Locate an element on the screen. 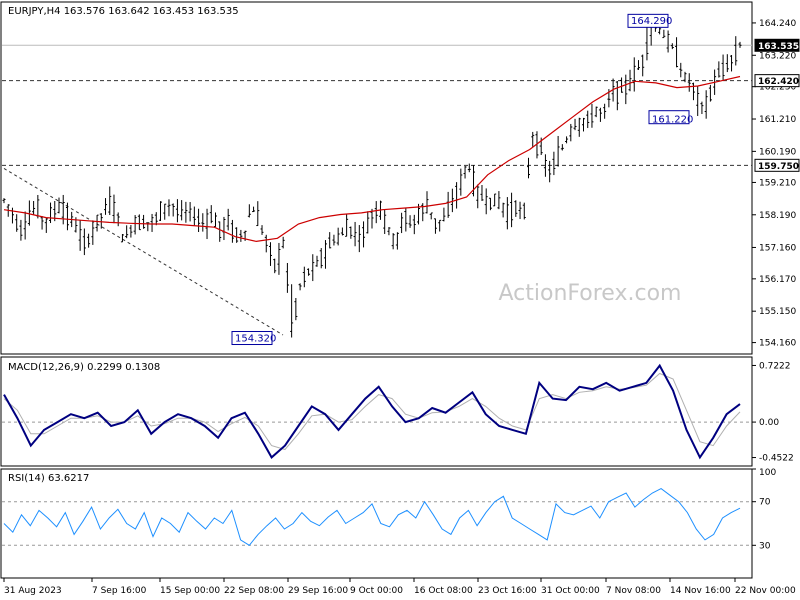 The image size is (800, 600). time-tick-label: 15 Sep 00:00 is located at coordinates (190, 591).